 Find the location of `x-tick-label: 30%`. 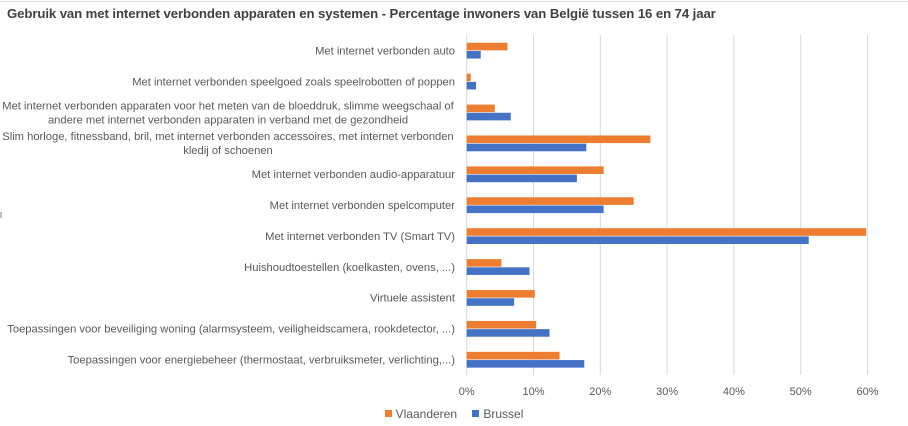

x-tick-label: 30% is located at coordinates (667, 392).